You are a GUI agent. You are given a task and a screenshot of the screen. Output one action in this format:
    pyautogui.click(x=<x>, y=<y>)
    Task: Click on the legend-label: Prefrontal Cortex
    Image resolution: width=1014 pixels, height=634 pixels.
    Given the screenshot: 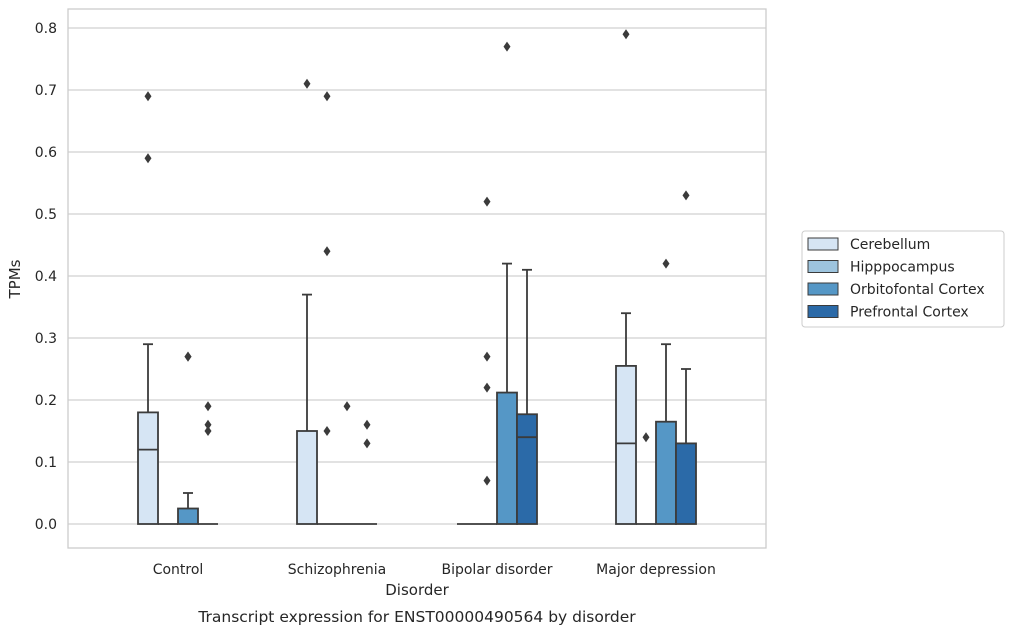 What is the action you would take?
    pyautogui.click(x=909, y=313)
    